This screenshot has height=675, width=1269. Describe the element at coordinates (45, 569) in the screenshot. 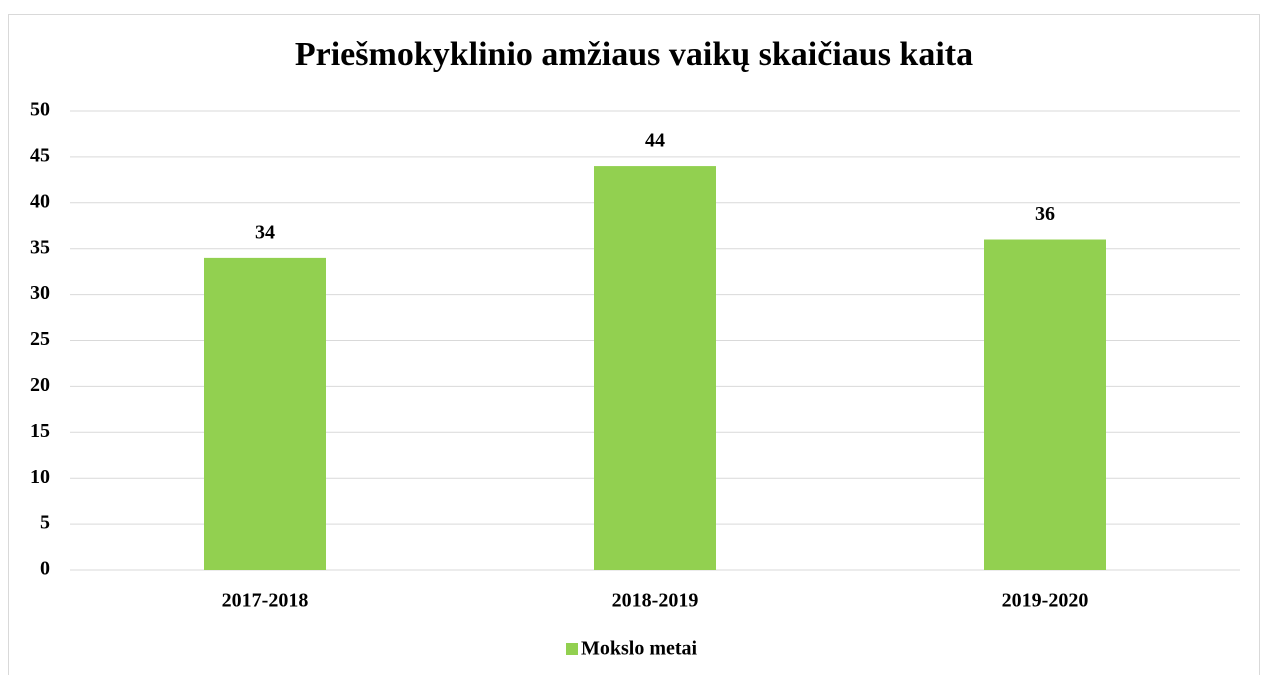

I see `y-tick-label: 0` at that location.